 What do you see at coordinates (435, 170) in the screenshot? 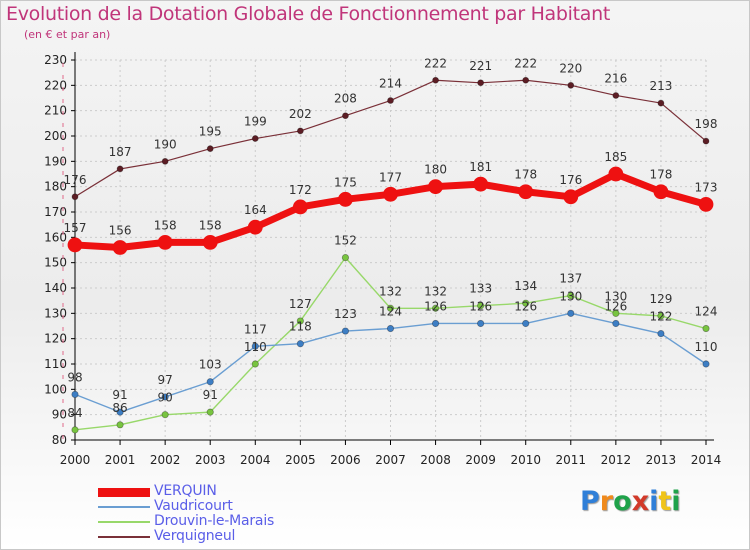
I see `data-label: 180` at bounding box center [435, 170].